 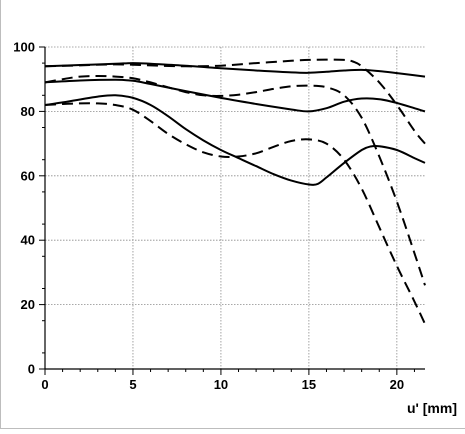 What do you see at coordinates (397, 384) in the screenshot?
I see `x-tick-label: 20` at bounding box center [397, 384].